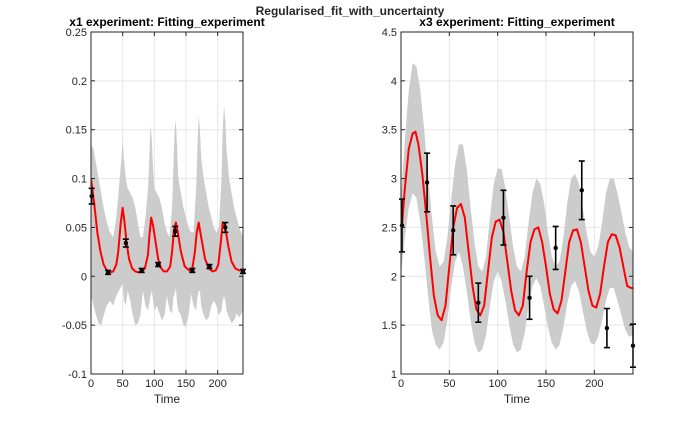 The image size is (700, 425). What do you see at coordinates (389, 326) in the screenshot?
I see `x3-y-tick-label: 1.5` at bounding box center [389, 326].